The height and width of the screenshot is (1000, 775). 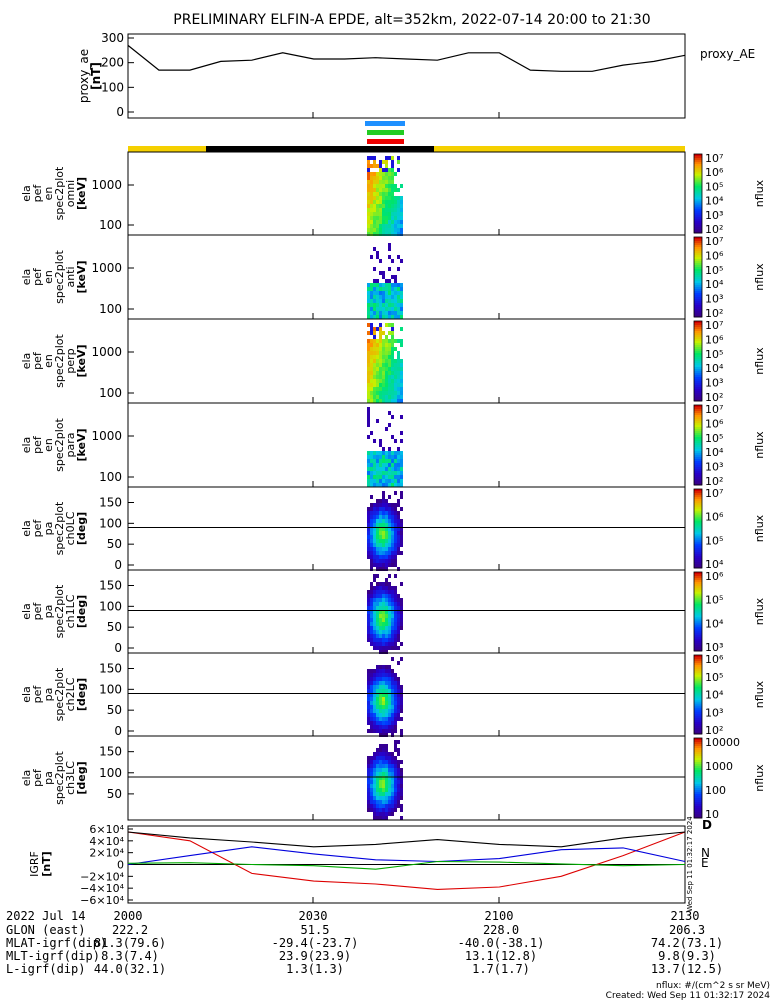 What do you see at coordinates (501, 930) in the screenshot?
I see `orbit-row-value: 228.0` at bounding box center [501, 930].